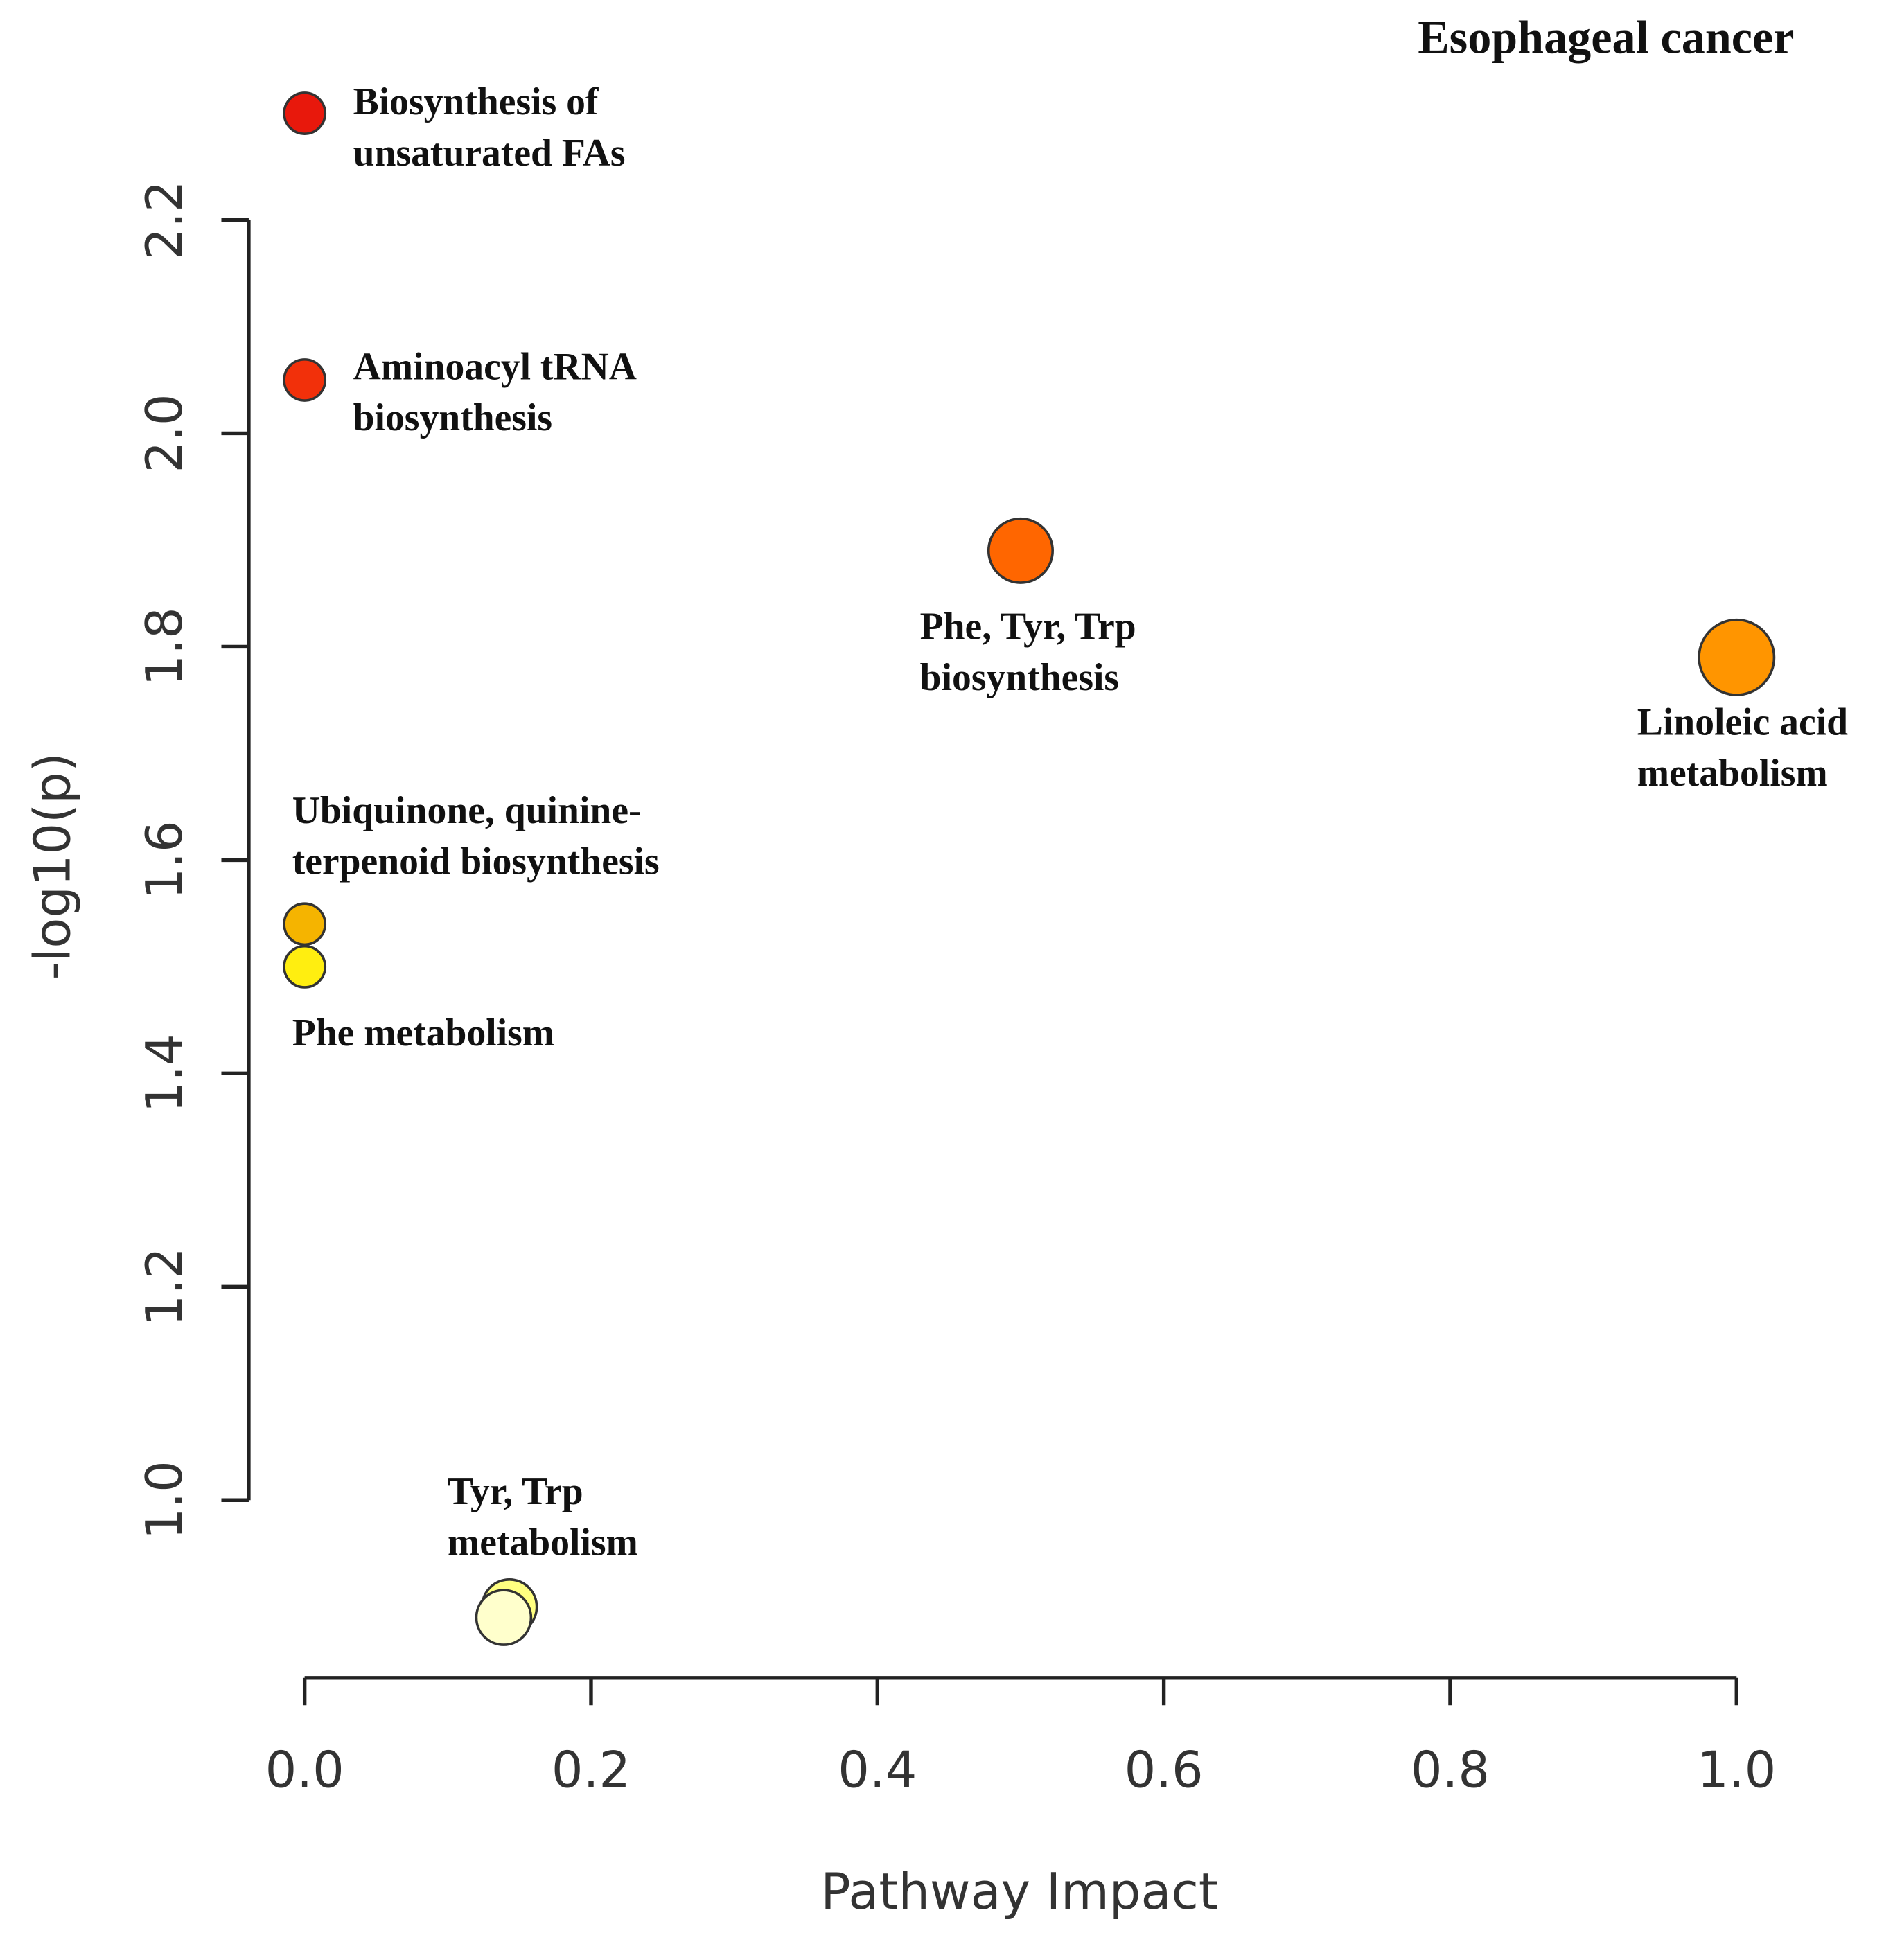 This screenshot has height=1960, width=1902. What do you see at coordinates (164, 219) in the screenshot?
I see `y-tick-label: 2.2` at bounding box center [164, 219].